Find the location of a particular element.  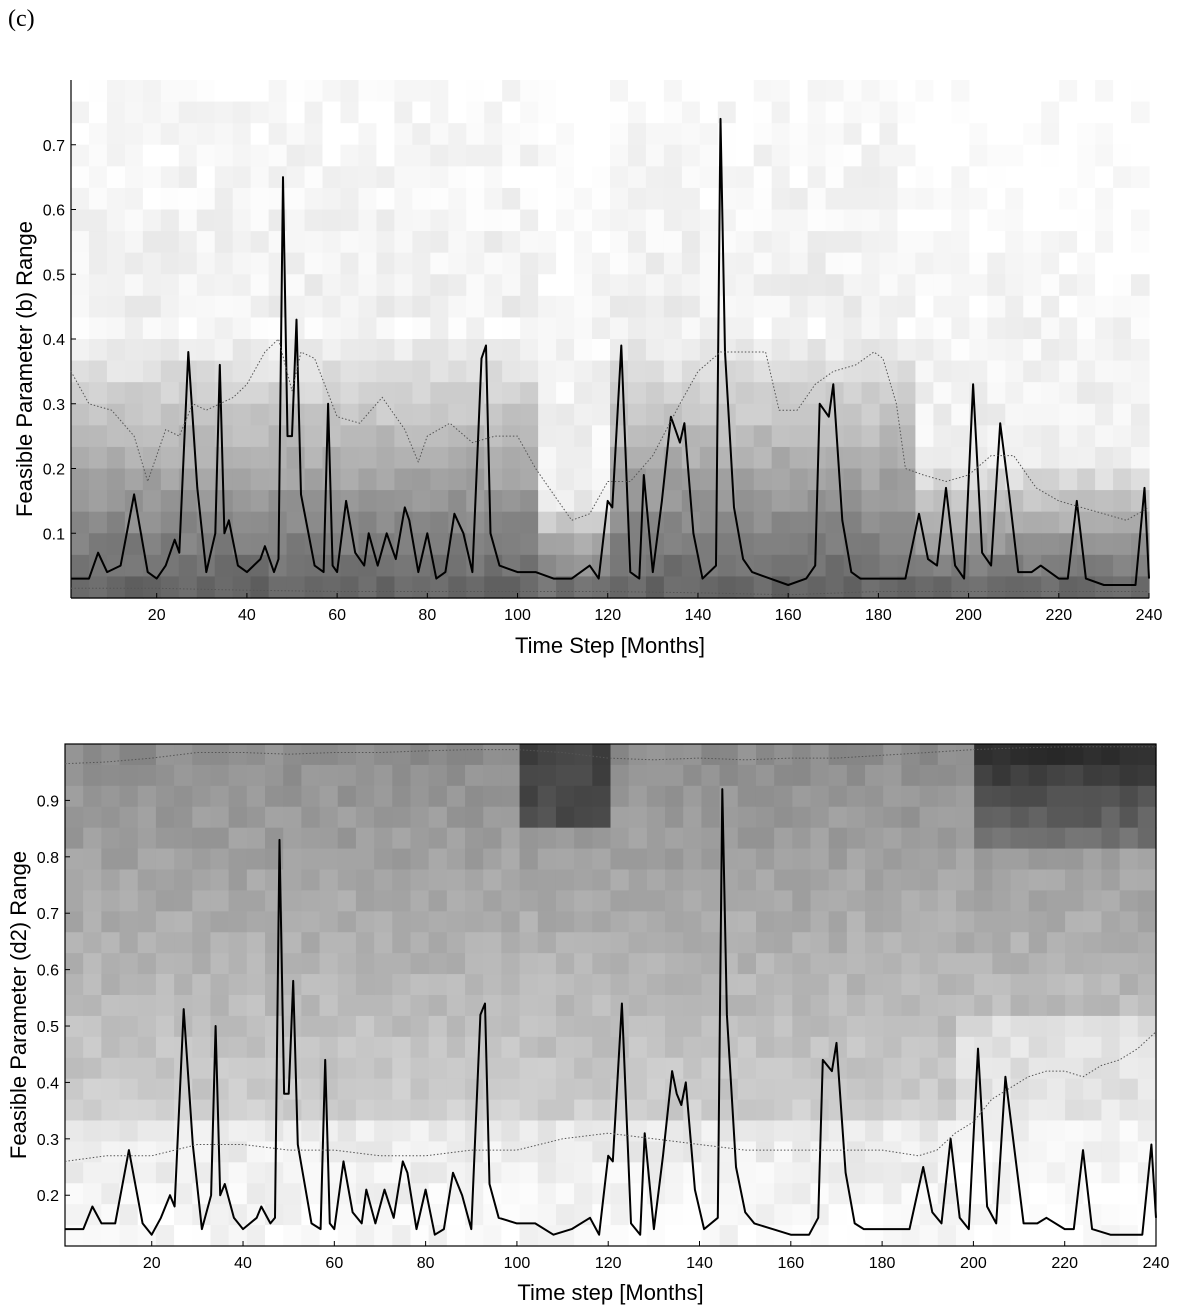

y-tick-label: 0.5 is located at coordinates (54, 275).